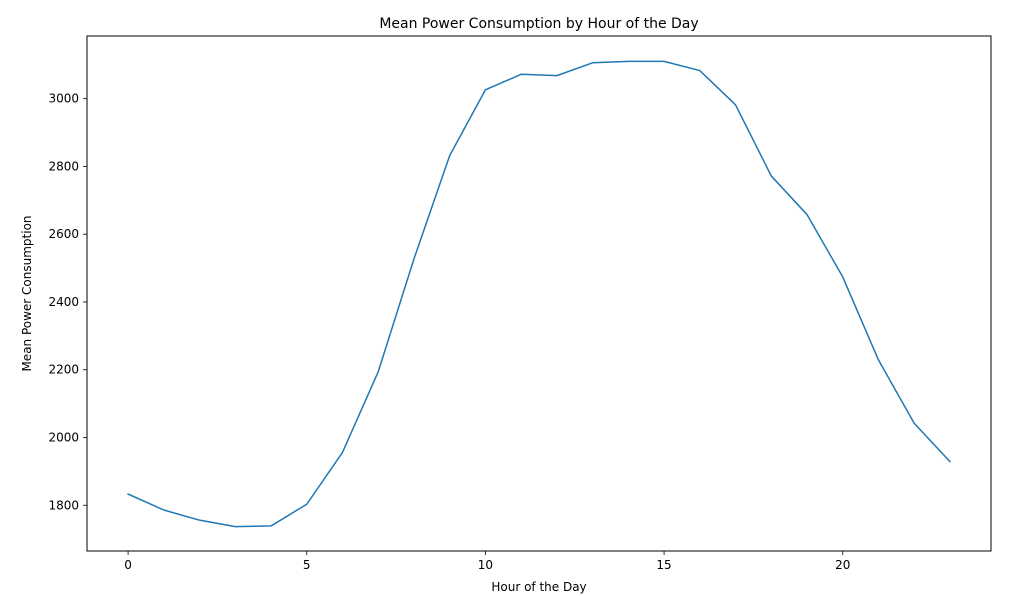  Describe the element at coordinates (307, 565) in the screenshot. I see `x-tick-label: 5` at that location.